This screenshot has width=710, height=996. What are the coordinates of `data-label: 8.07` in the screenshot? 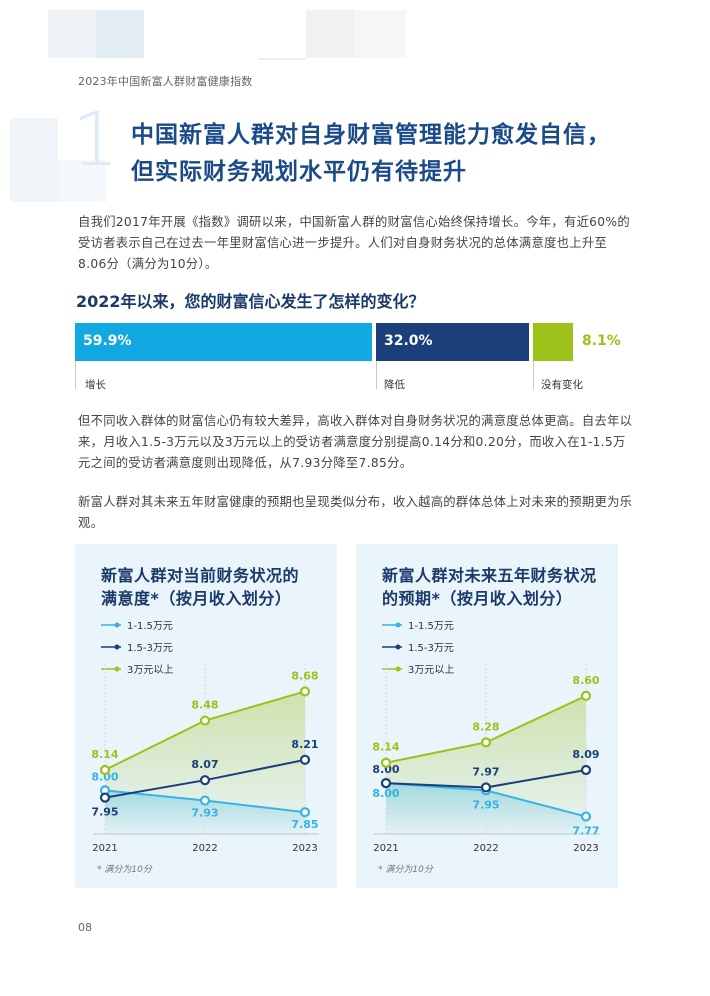 It's located at (204, 764).